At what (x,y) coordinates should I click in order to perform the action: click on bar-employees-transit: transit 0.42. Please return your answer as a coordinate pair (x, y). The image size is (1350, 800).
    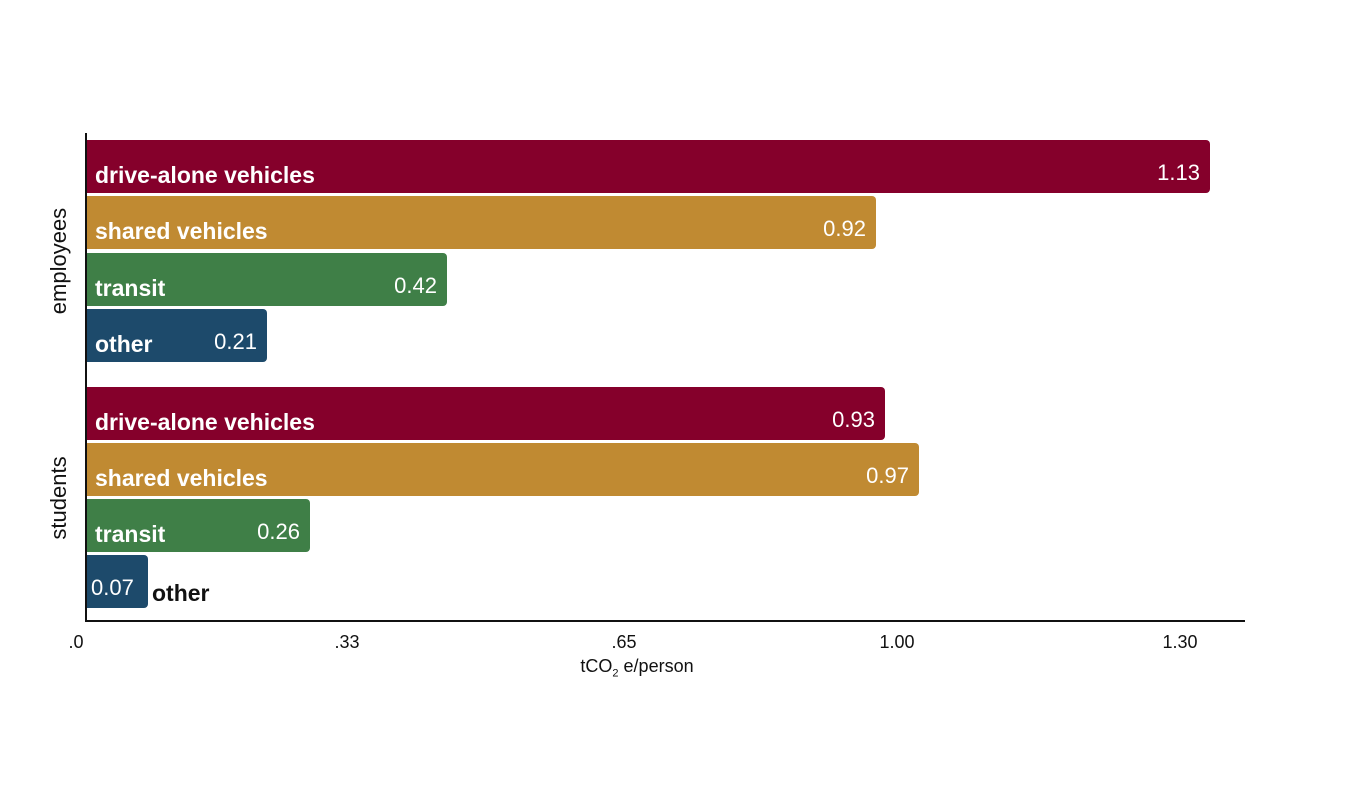
    Looking at the image, I should click on (267, 279).